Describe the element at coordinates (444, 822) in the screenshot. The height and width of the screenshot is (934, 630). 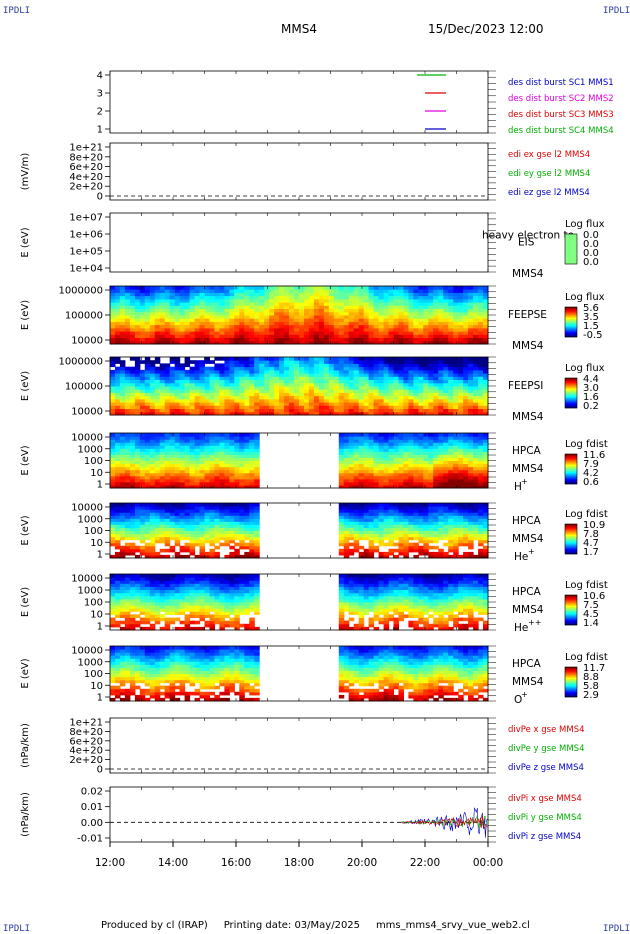
I see `divpi-z-trace` at that location.